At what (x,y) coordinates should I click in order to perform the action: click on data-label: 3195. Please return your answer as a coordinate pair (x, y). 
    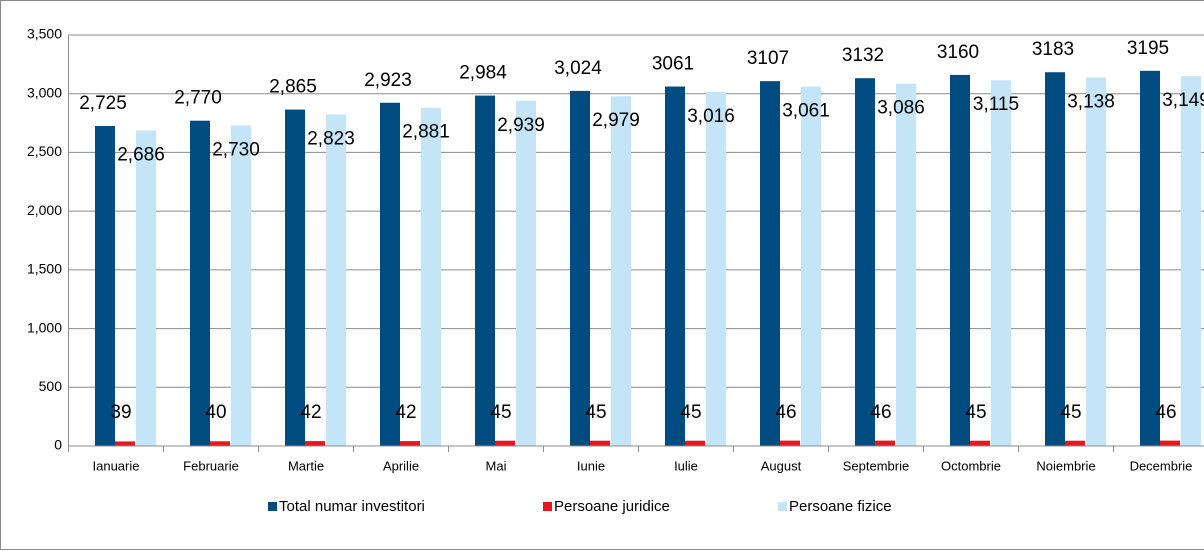
    Looking at the image, I should click on (1148, 48).